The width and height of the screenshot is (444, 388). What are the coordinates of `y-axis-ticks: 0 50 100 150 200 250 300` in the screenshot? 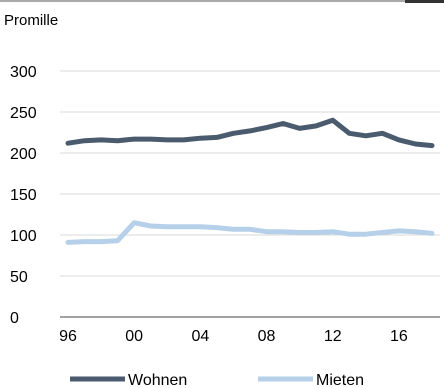 It's located at (23, 195).